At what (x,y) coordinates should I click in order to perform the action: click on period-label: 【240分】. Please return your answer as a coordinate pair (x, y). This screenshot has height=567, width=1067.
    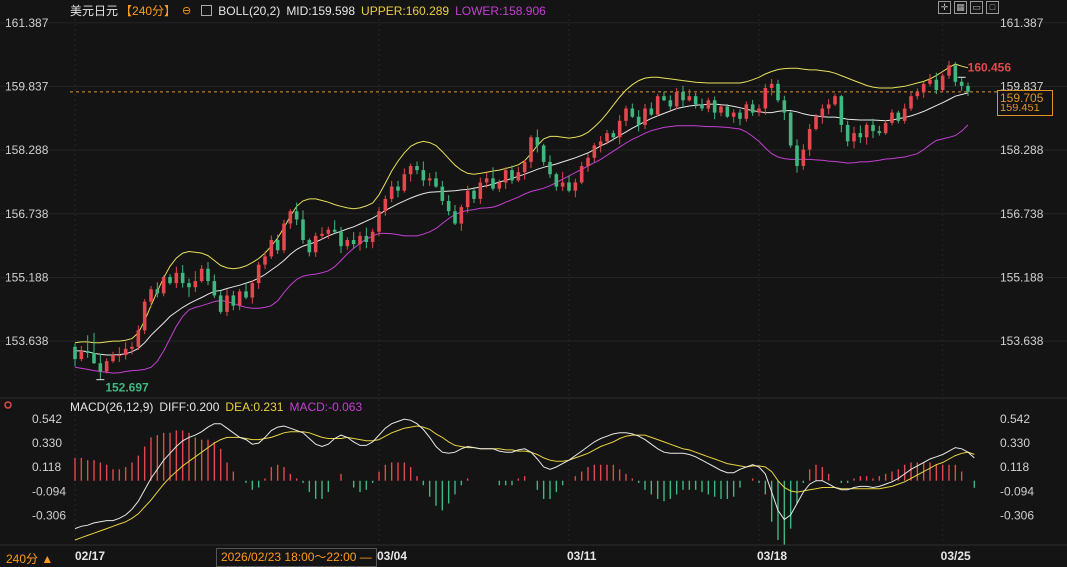
    Looking at the image, I should click on (148, 11).